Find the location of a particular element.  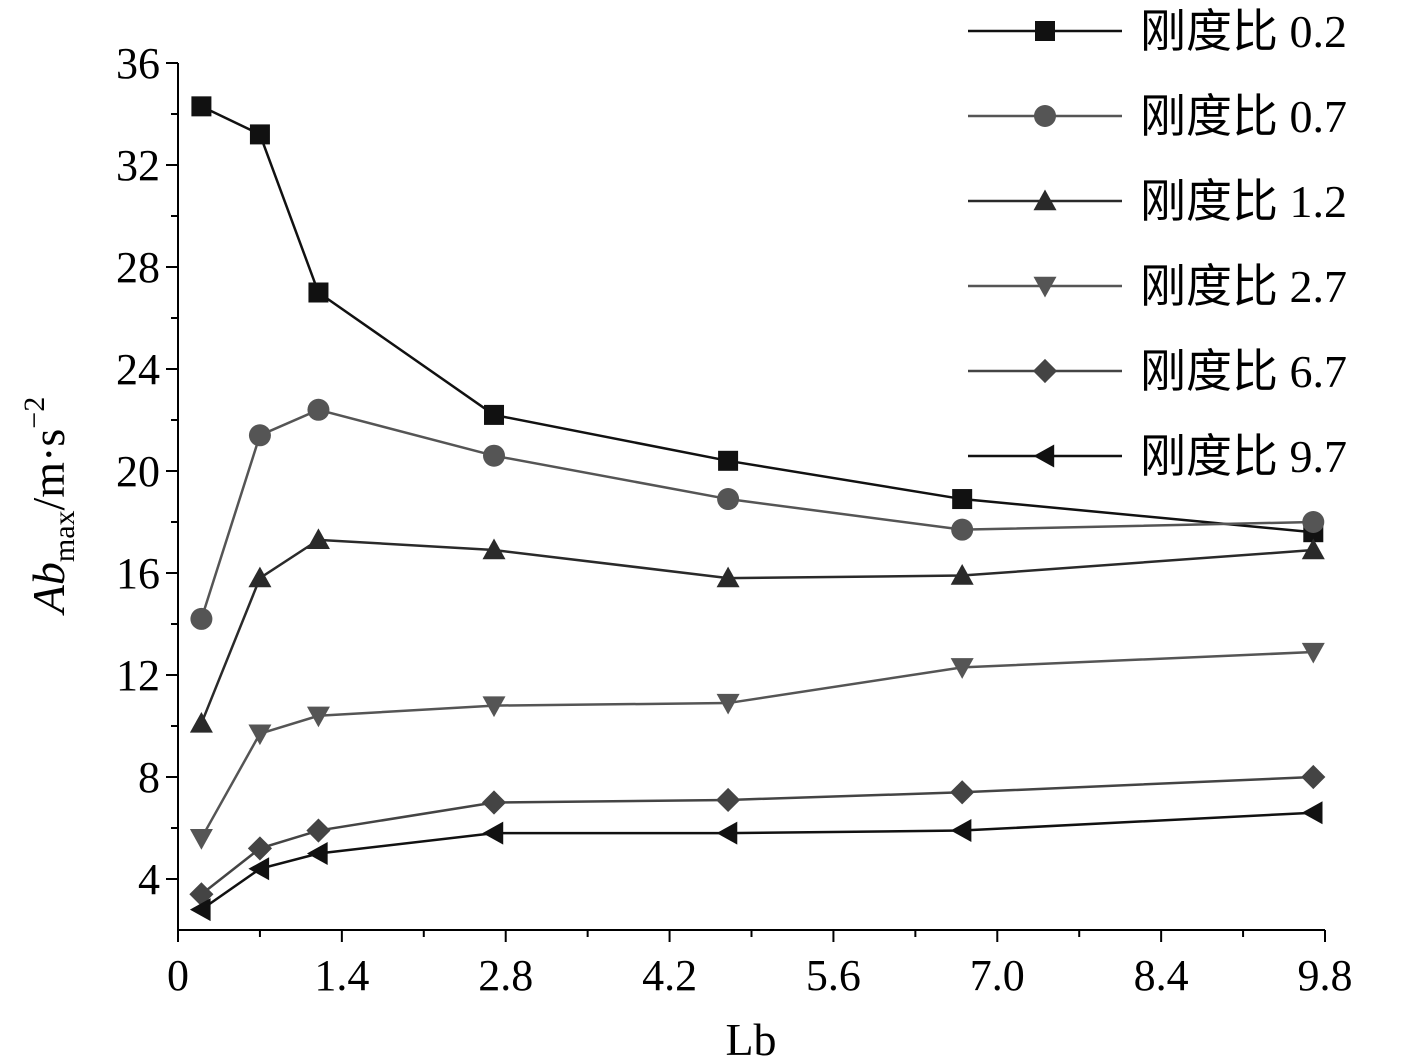

y-tick-label: 16 is located at coordinates (138, 573).